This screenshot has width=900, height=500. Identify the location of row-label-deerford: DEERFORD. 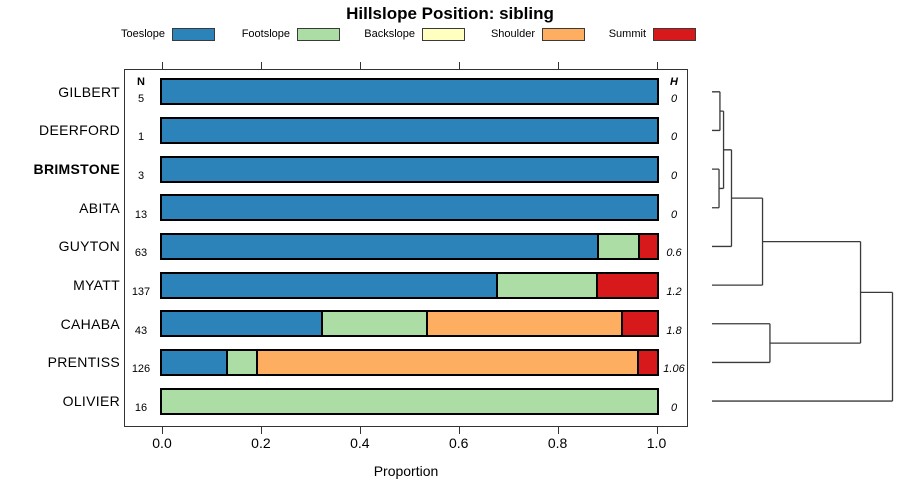
(79, 130).